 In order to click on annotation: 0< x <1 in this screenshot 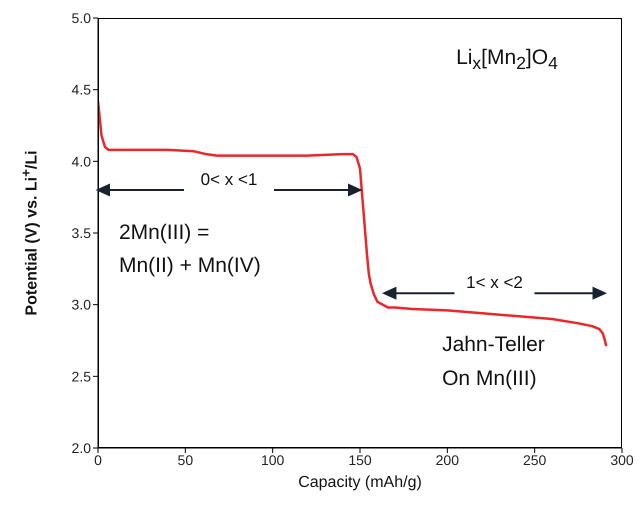, I will do `click(229, 179)`.